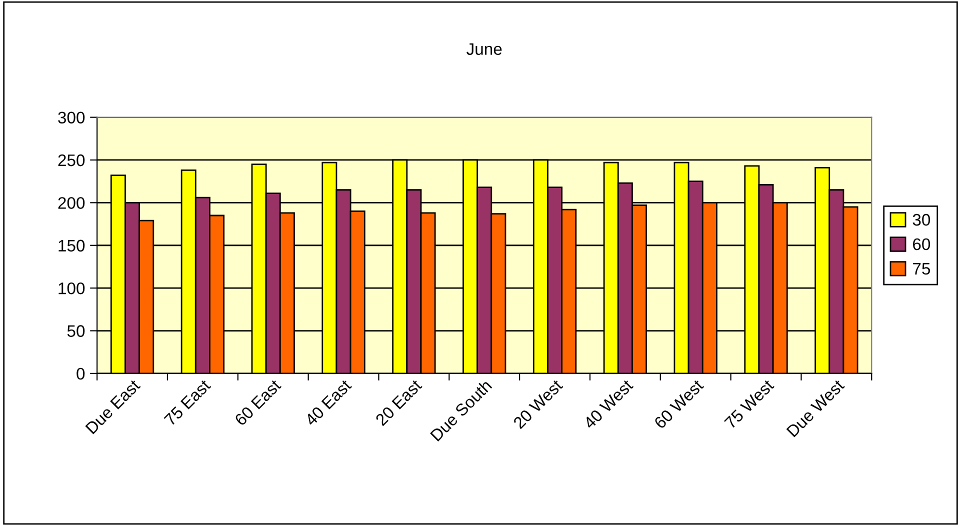  Describe the element at coordinates (71, 160) in the screenshot. I see `y-tick-label: 250` at that location.